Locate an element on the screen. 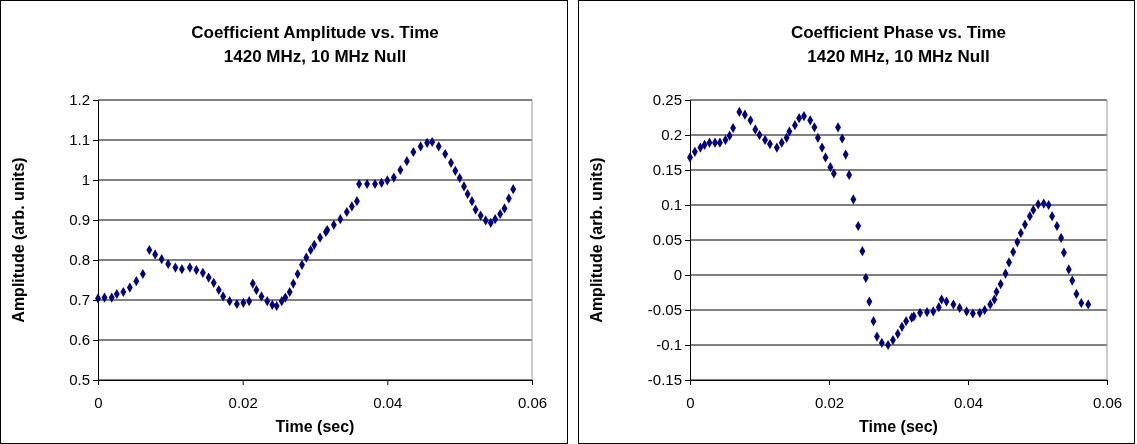 This screenshot has height=444, width=1137. y-tick-label: 0.8 is located at coordinates (79, 260).